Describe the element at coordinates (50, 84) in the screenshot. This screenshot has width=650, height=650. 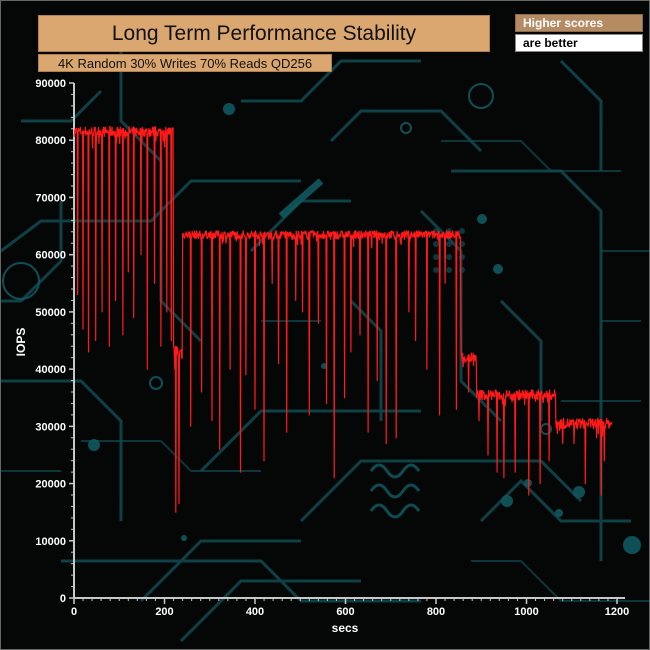
I see `y-tick-label: 90000` at that location.